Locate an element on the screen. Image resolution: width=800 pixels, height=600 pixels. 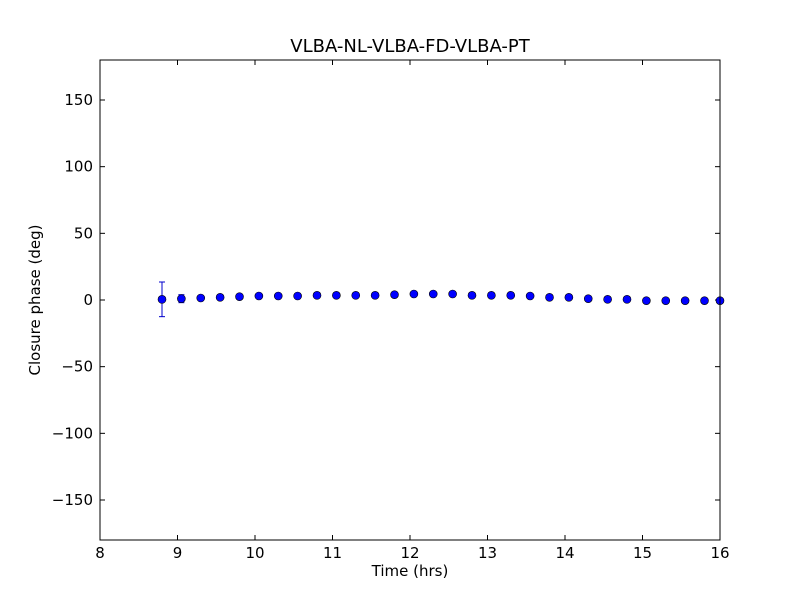
y-tick-label: 100 is located at coordinates (78, 167).